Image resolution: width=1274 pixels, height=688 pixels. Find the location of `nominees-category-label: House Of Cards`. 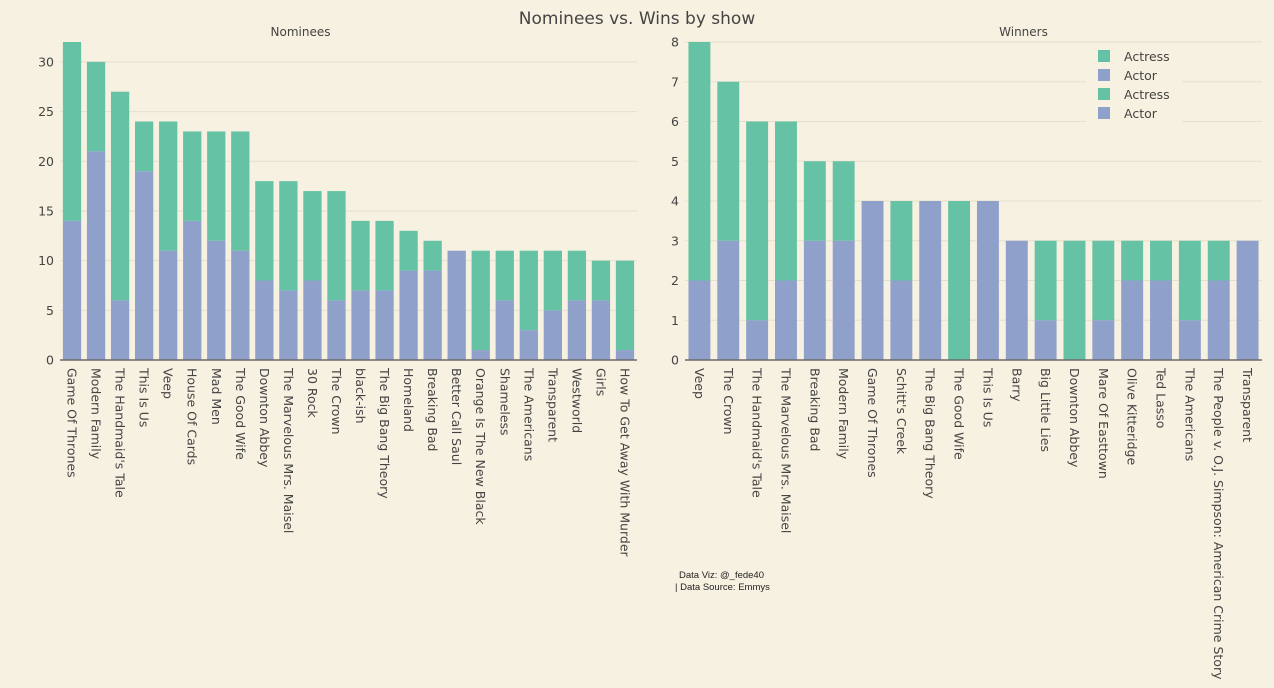

nominees-category-label: House Of Cards is located at coordinates (192, 416).